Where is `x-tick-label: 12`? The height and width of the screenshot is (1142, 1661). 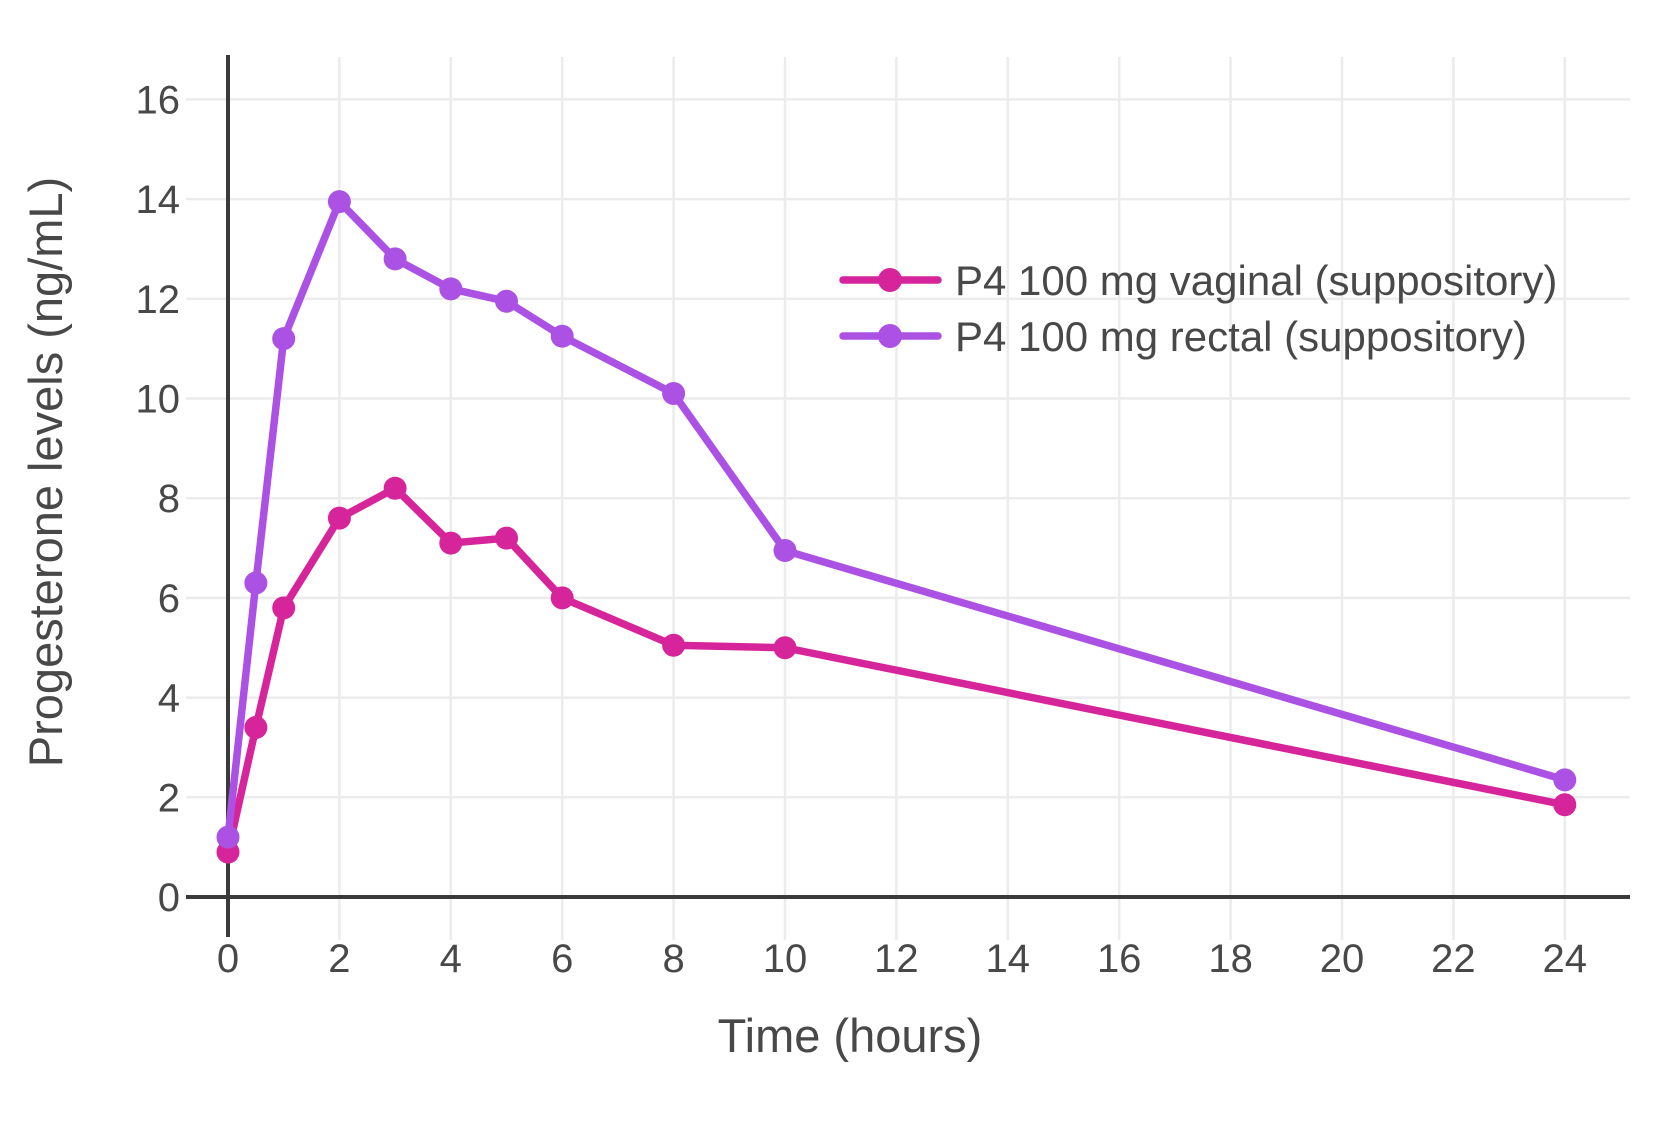
x-tick-label: 12 is located at coordinates (896, 959).